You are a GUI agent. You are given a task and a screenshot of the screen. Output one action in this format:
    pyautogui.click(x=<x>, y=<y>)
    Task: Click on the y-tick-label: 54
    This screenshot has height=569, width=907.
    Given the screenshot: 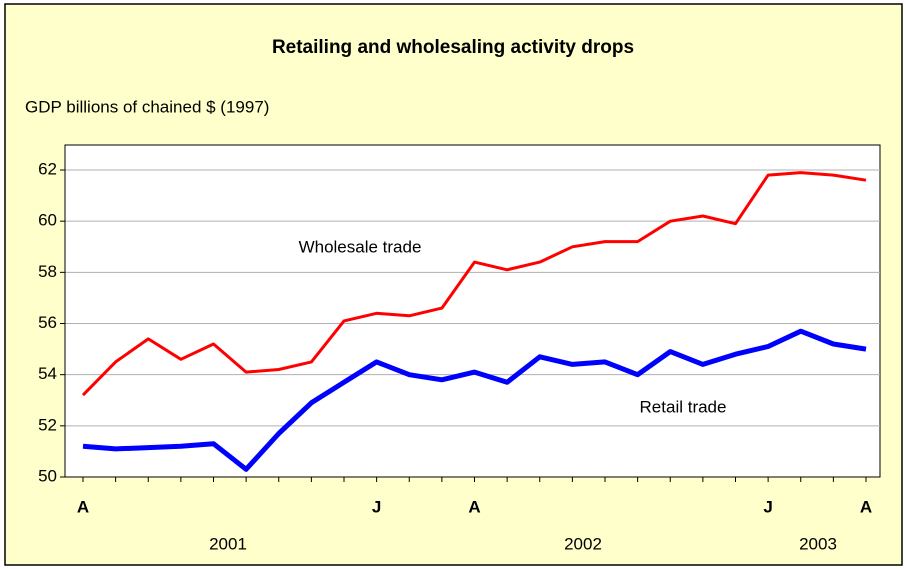 What is the action you would take?
    pyautogui.click(x=47, y=373)
    